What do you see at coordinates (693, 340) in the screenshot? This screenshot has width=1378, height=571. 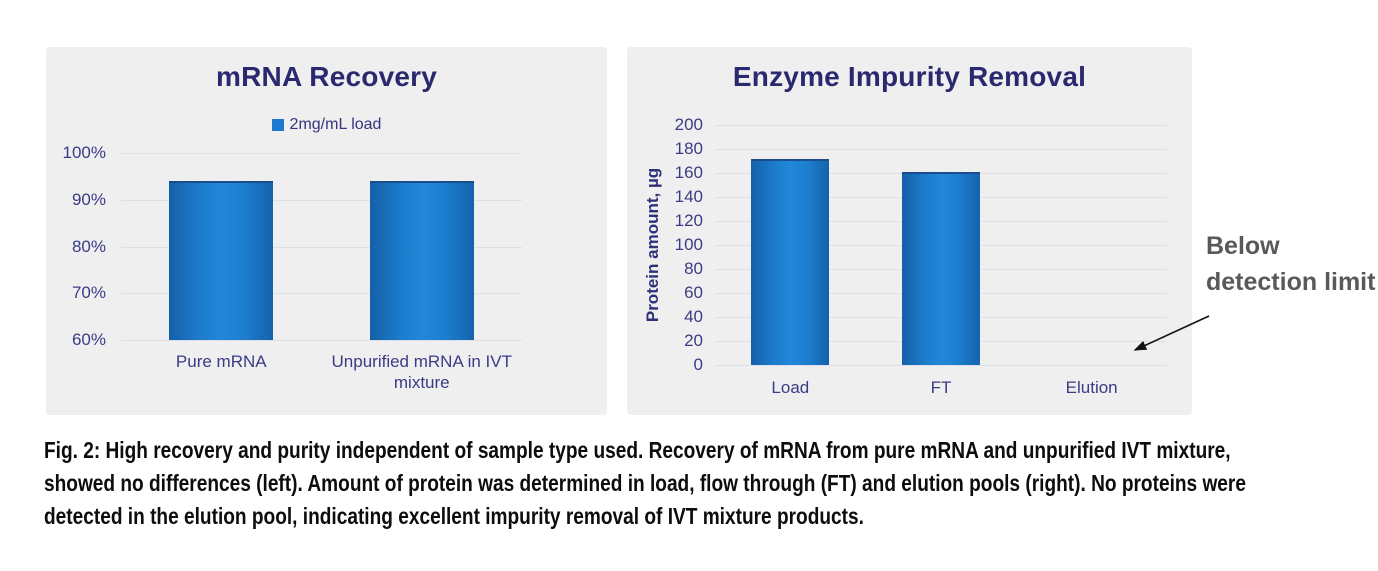 I see `y-tick-label: 20` at bounding box center [693, 340].